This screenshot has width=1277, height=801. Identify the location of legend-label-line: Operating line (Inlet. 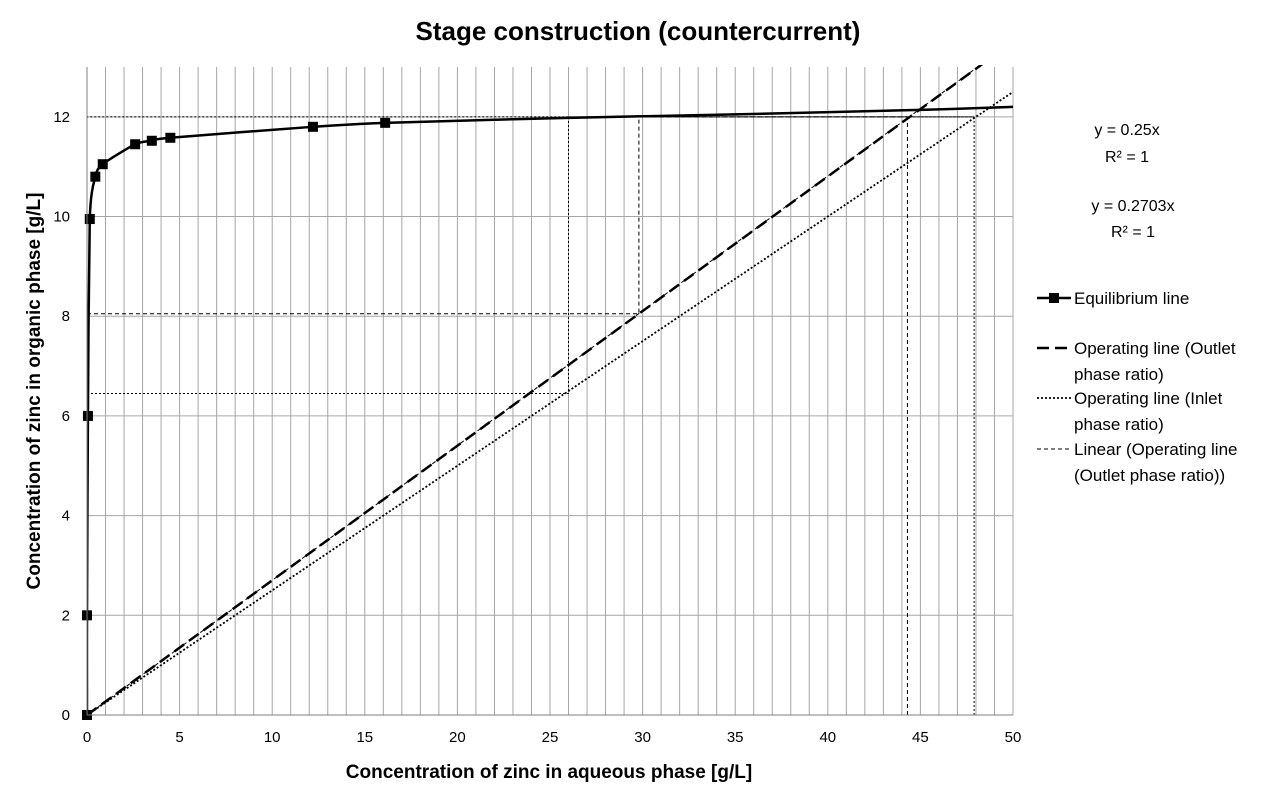
(1148, 398).